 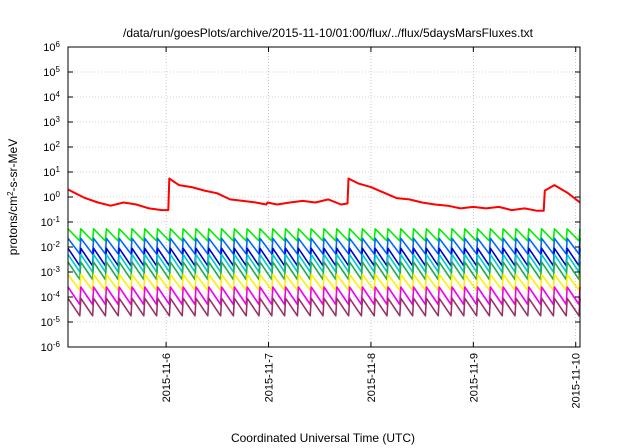 I want to click on y-tick-label: 10⁻³, so click(x=51, y=272).